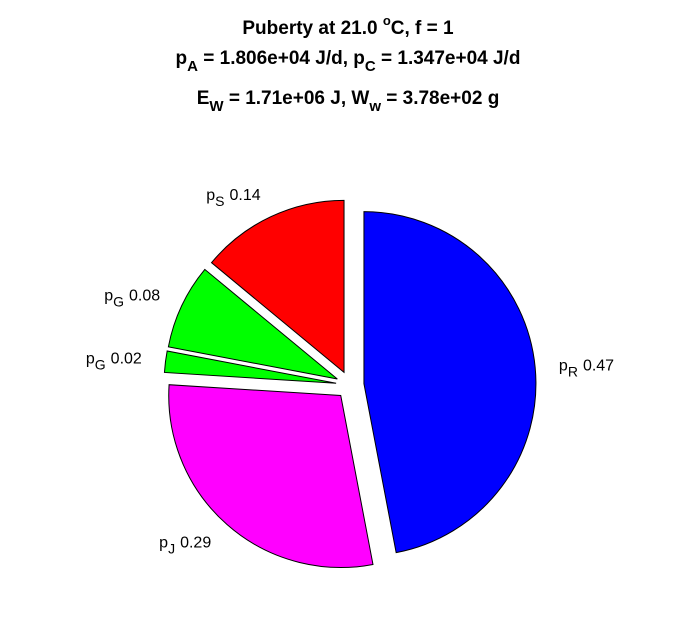 The height and width of the screenshot is (618, 696). What do you see at coordinates (171, 548) in the screenshot?
I see `label-sub: J` at bounding box center [171, 548].